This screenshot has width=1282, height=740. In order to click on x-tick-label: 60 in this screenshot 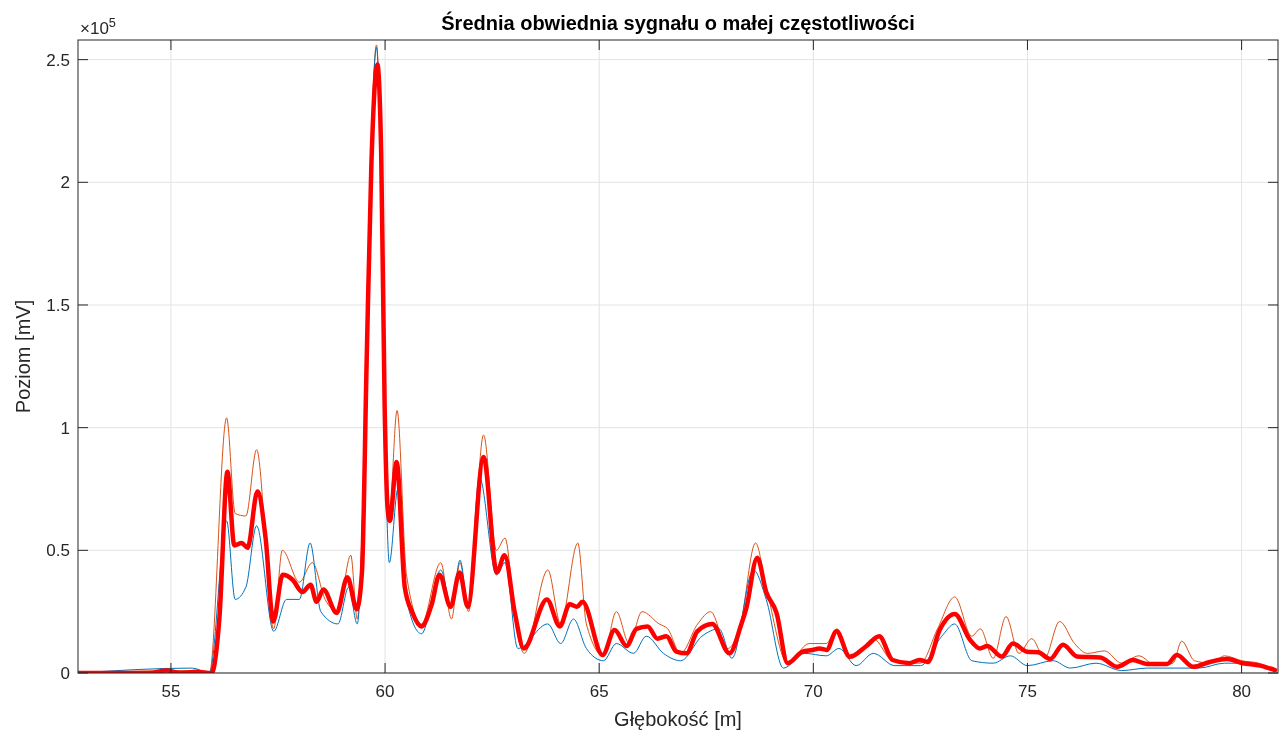, I will do `click(385, 691)`.